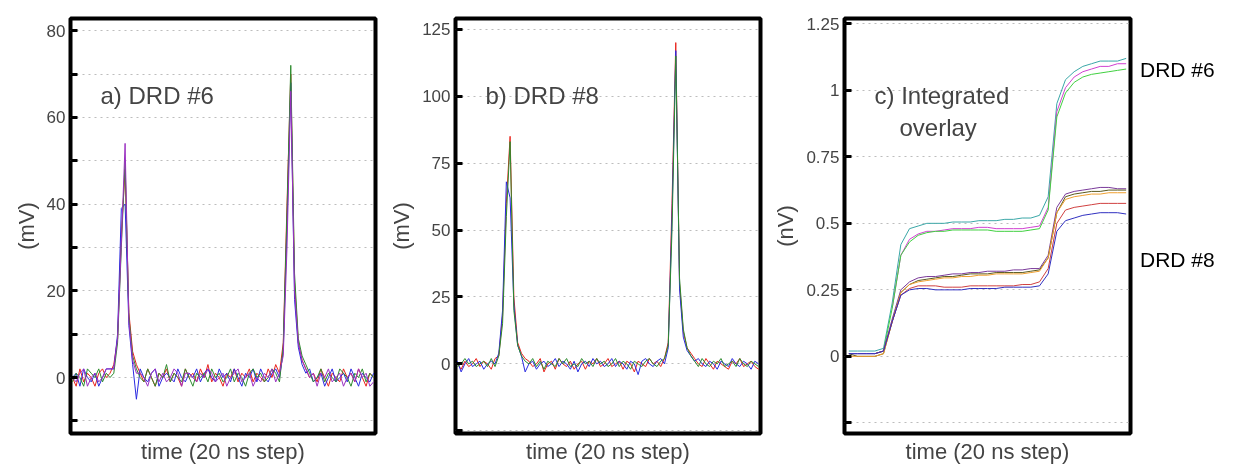 The image size is (1242, 466). What do you see at coordinates (56, 118) in the screenshot?
I see `y-tick-label: 60` at bounding box center [56, 118].